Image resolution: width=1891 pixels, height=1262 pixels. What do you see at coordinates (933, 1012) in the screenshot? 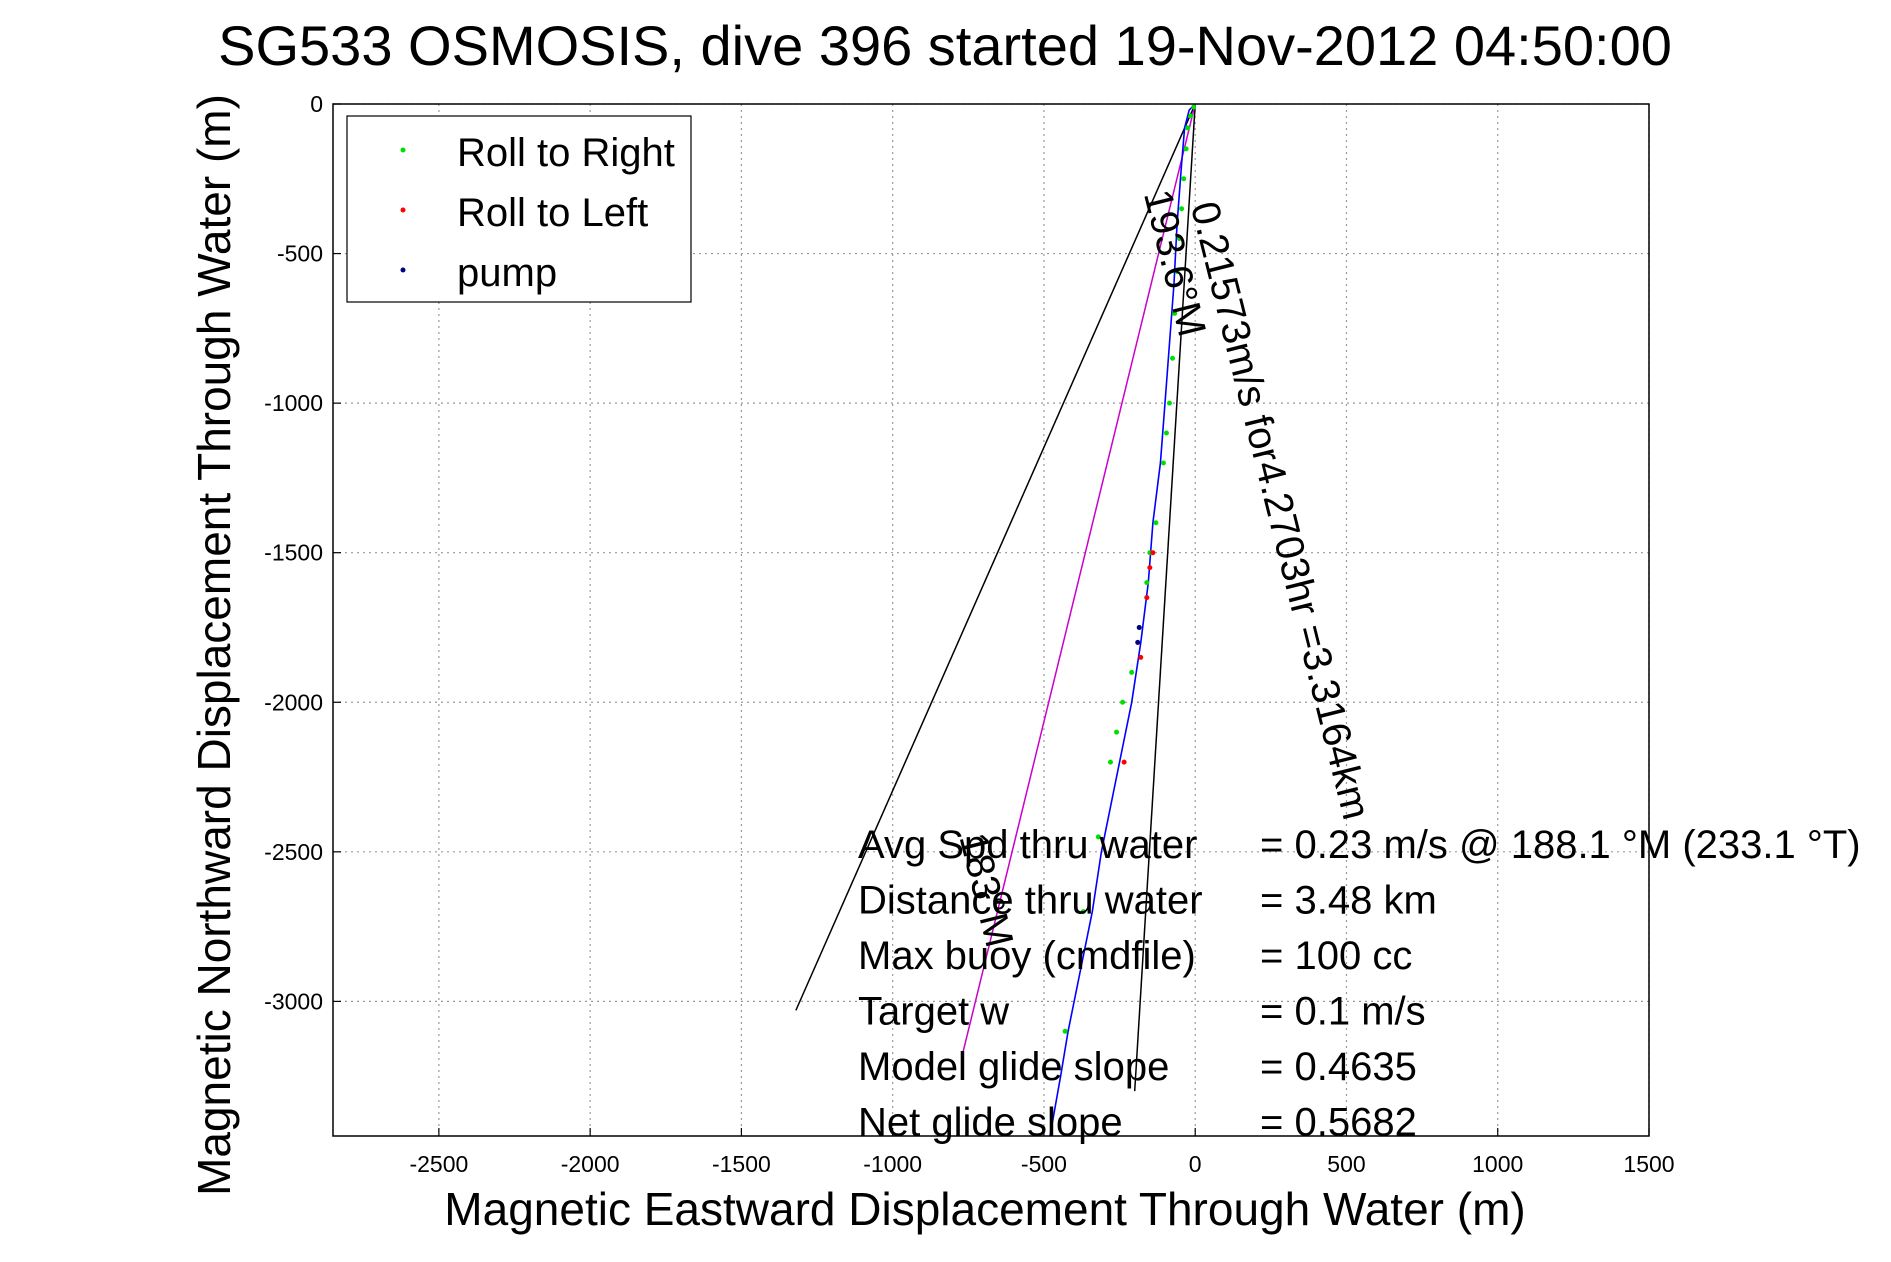
I see `stat-label: Target w` at bounding box center [933, 1012].